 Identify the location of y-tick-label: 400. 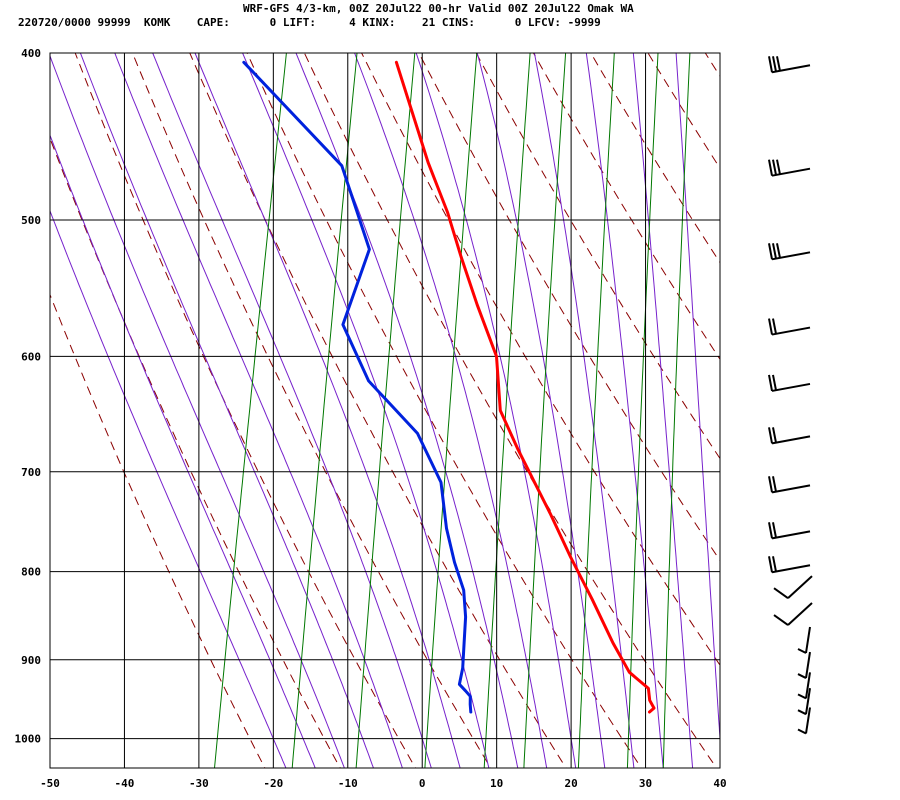
(31, 53).